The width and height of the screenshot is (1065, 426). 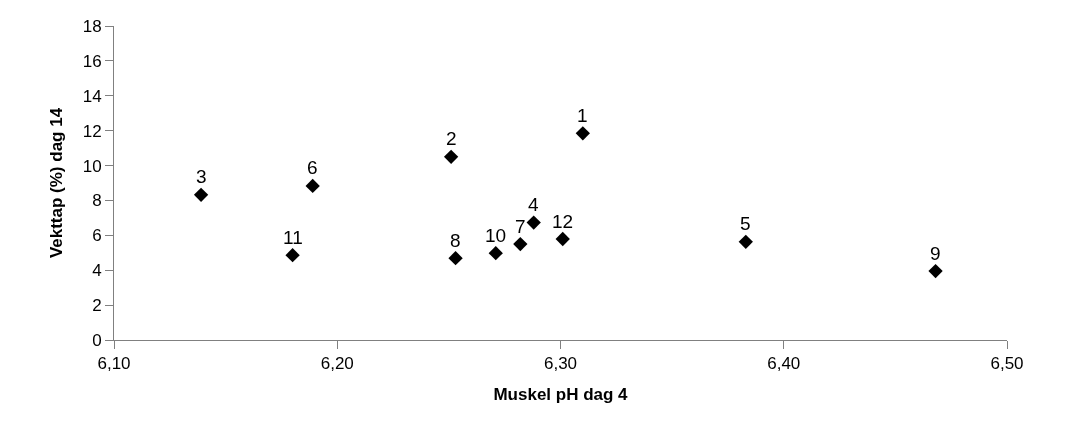 I want to click on annotation: 7, so click(x=520, y=226).